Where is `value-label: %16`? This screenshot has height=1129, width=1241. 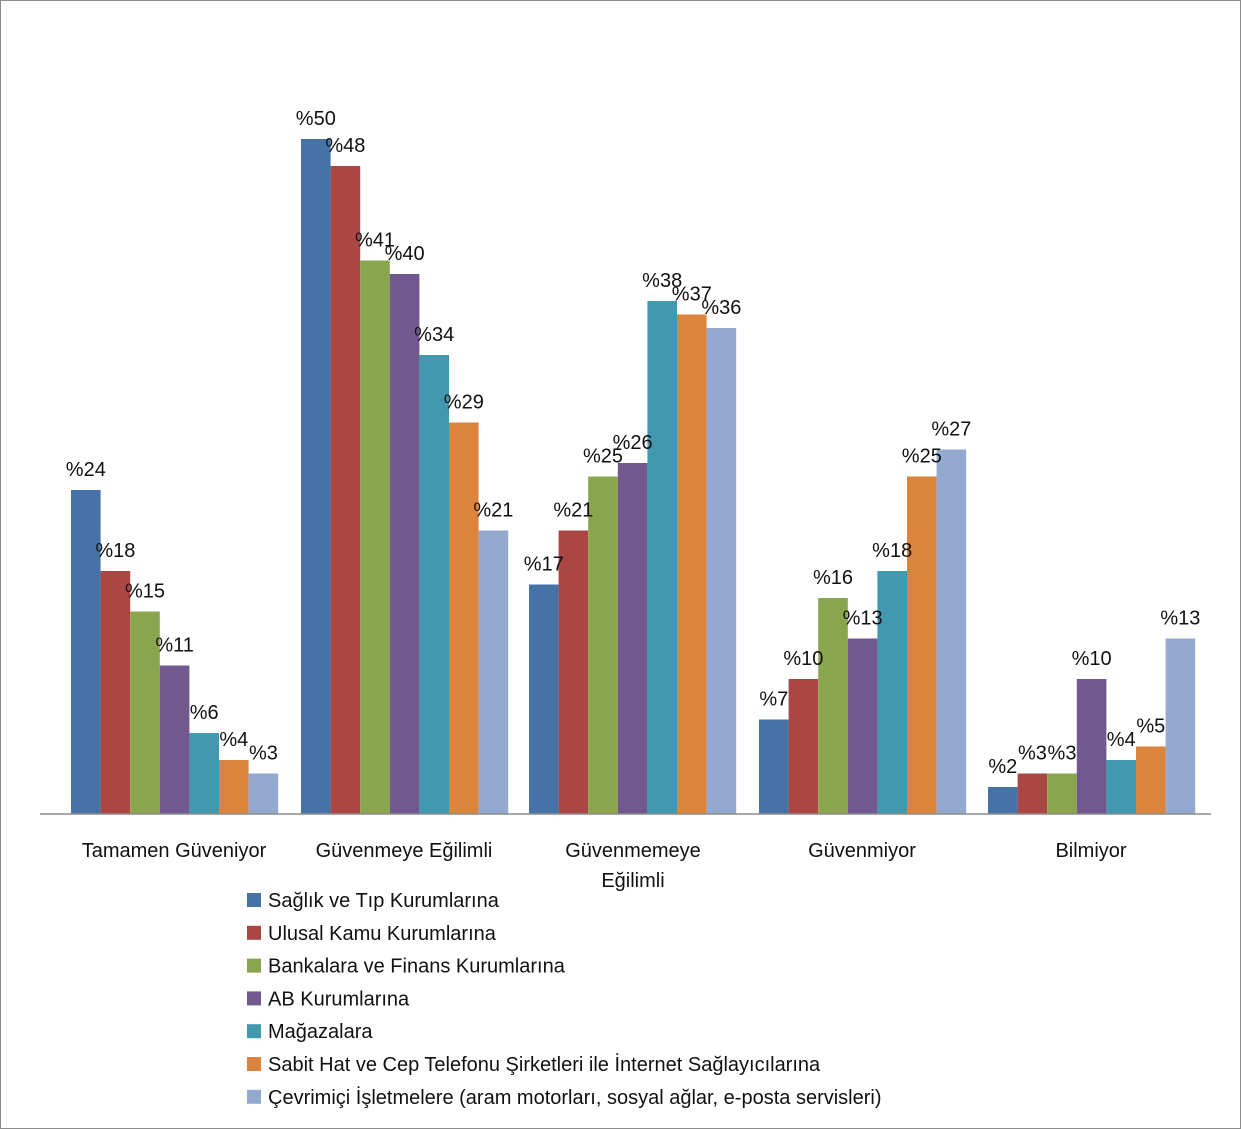 value-label: %16 is located at coordinates (833, 578).